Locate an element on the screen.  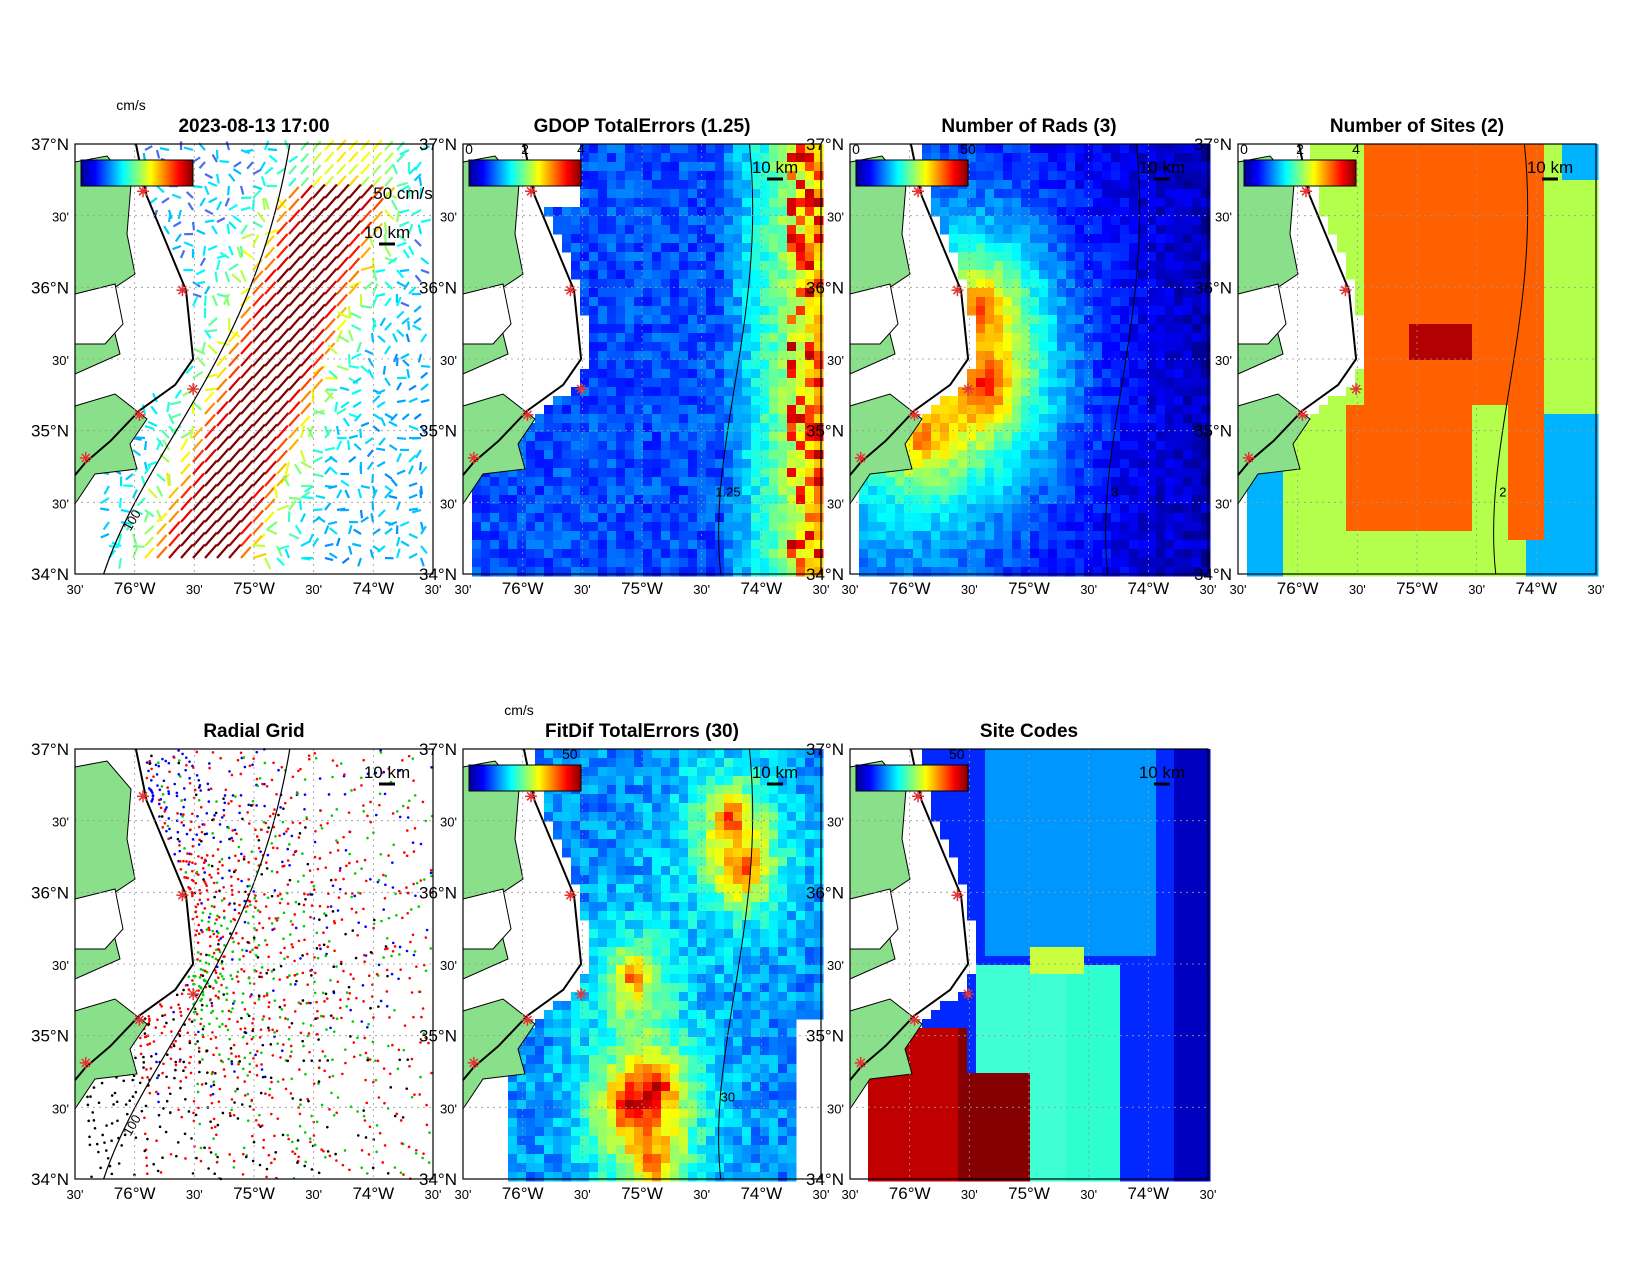
isobath-line is located at coordinates (197, 964).